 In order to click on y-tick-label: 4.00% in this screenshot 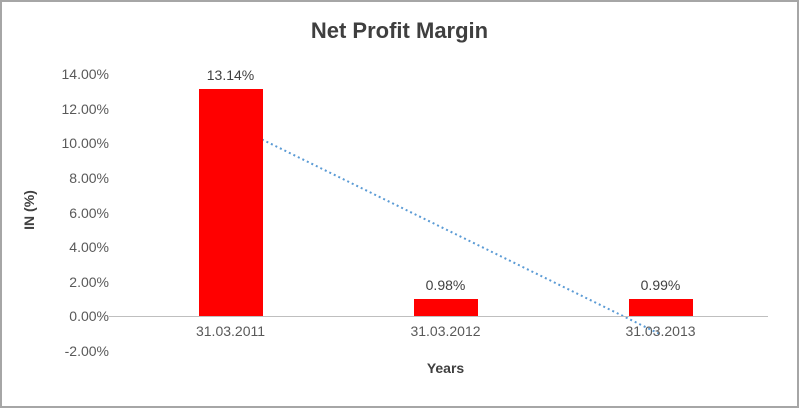, I will do `click(89, 247)`.